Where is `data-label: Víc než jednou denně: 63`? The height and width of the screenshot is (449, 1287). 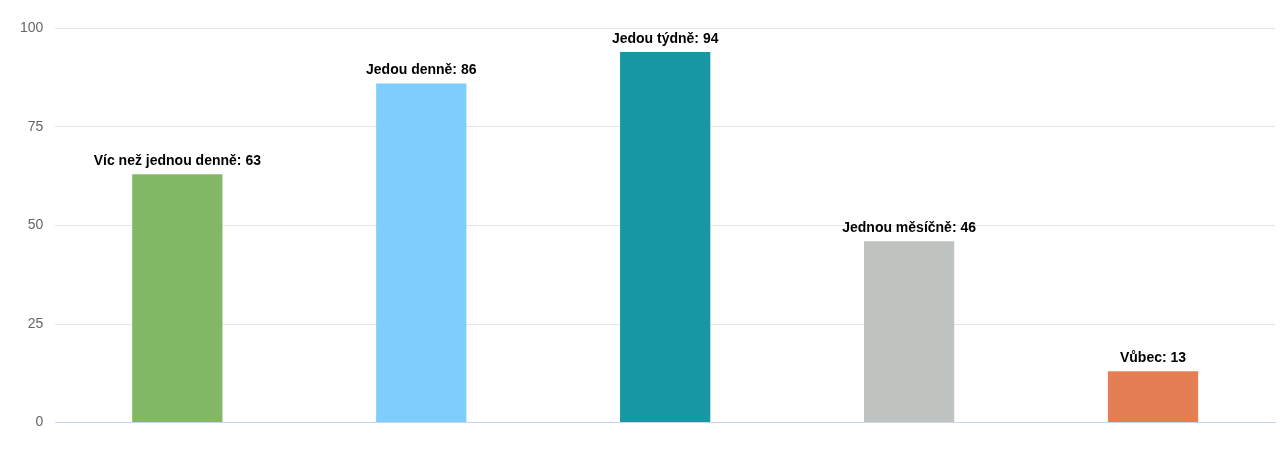 data-label: Víc než jednou denně: 63 is located at coordinates (177, 160).